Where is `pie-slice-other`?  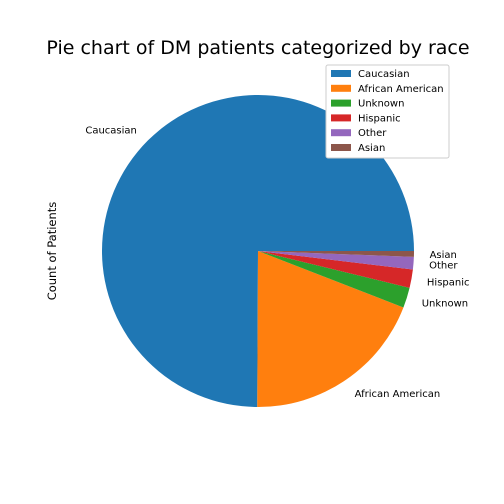
pie-slice-other is located at coordinates (336, 260).